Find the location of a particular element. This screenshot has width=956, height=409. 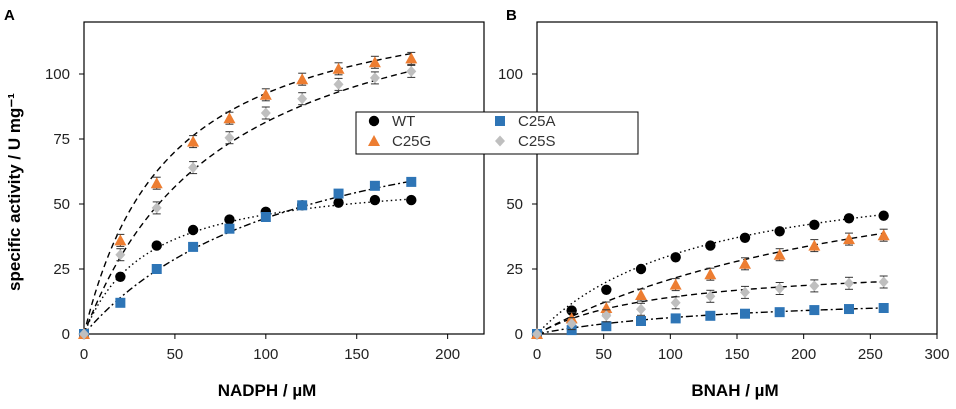

legend-item-c25g: C25G is located at coordinates (399, 141).